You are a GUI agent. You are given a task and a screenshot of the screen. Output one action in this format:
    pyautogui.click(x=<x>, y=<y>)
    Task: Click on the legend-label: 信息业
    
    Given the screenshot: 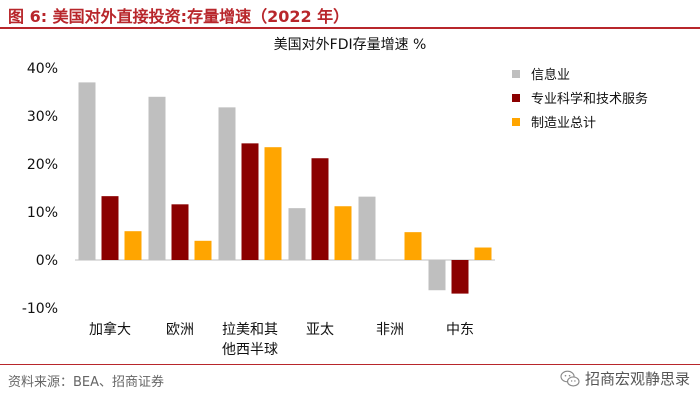 What is the action you would take?
    pyautogui.click(x=550, y=75)
    